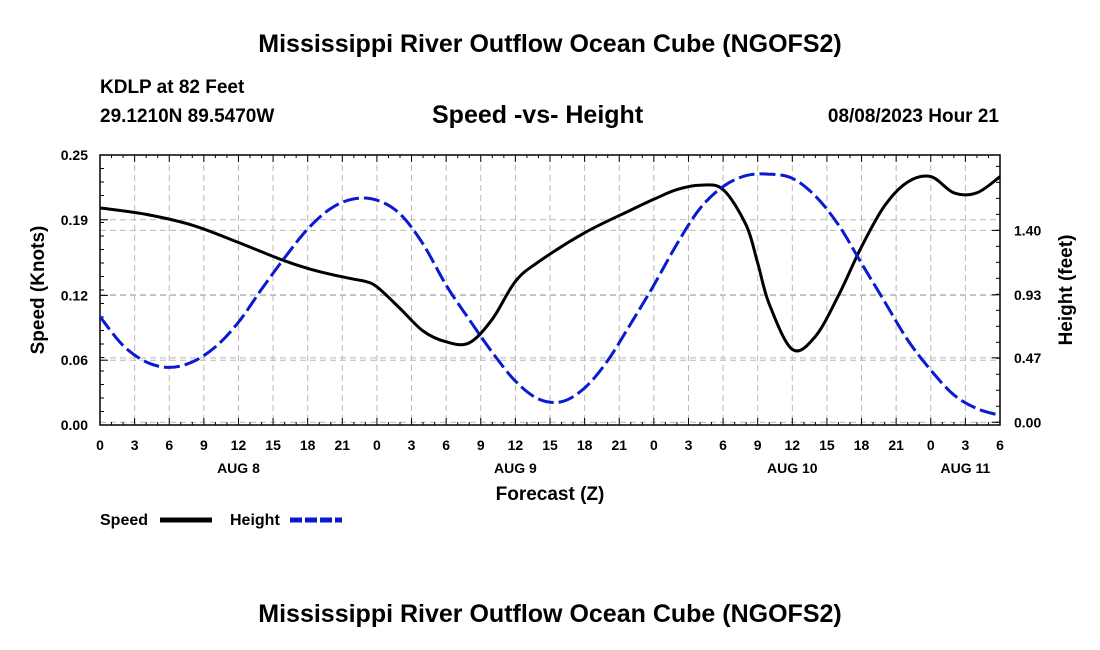  What do you see at coordinates (238, 468) in the screenshot?
I see `day-label: AUG 8` at bounding box center [238, 468].